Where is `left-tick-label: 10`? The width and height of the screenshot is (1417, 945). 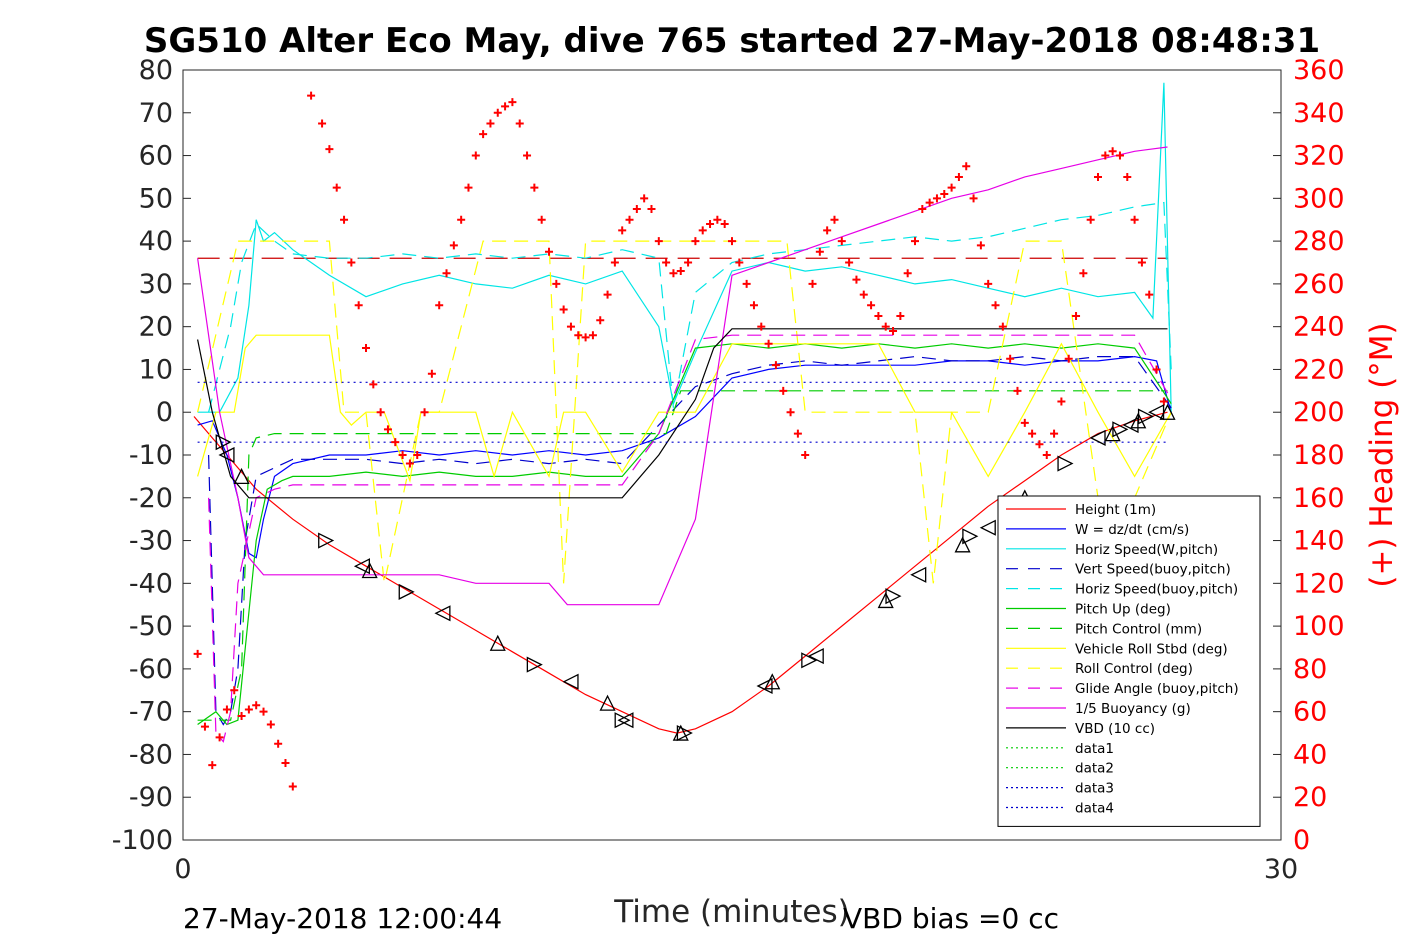
left-tick-label: 10 is located at coordinates (156, 369).